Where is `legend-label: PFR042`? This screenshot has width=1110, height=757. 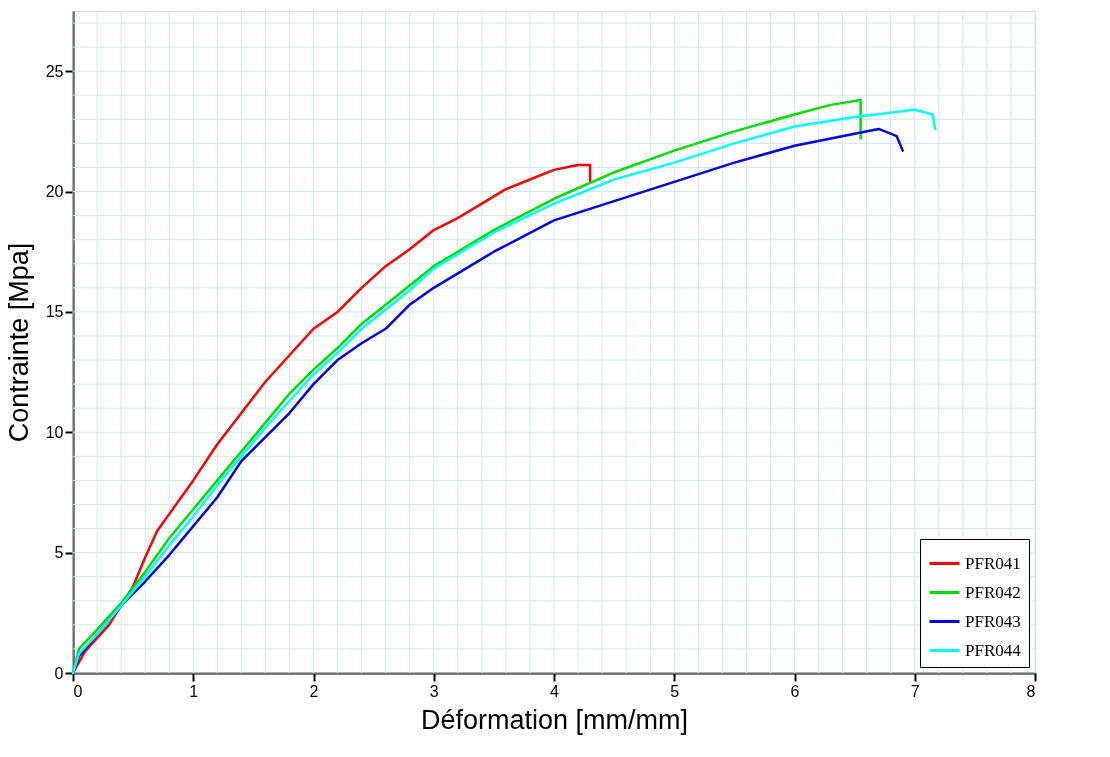
legend-label: PFR042 is located at coordinates (993, 592).